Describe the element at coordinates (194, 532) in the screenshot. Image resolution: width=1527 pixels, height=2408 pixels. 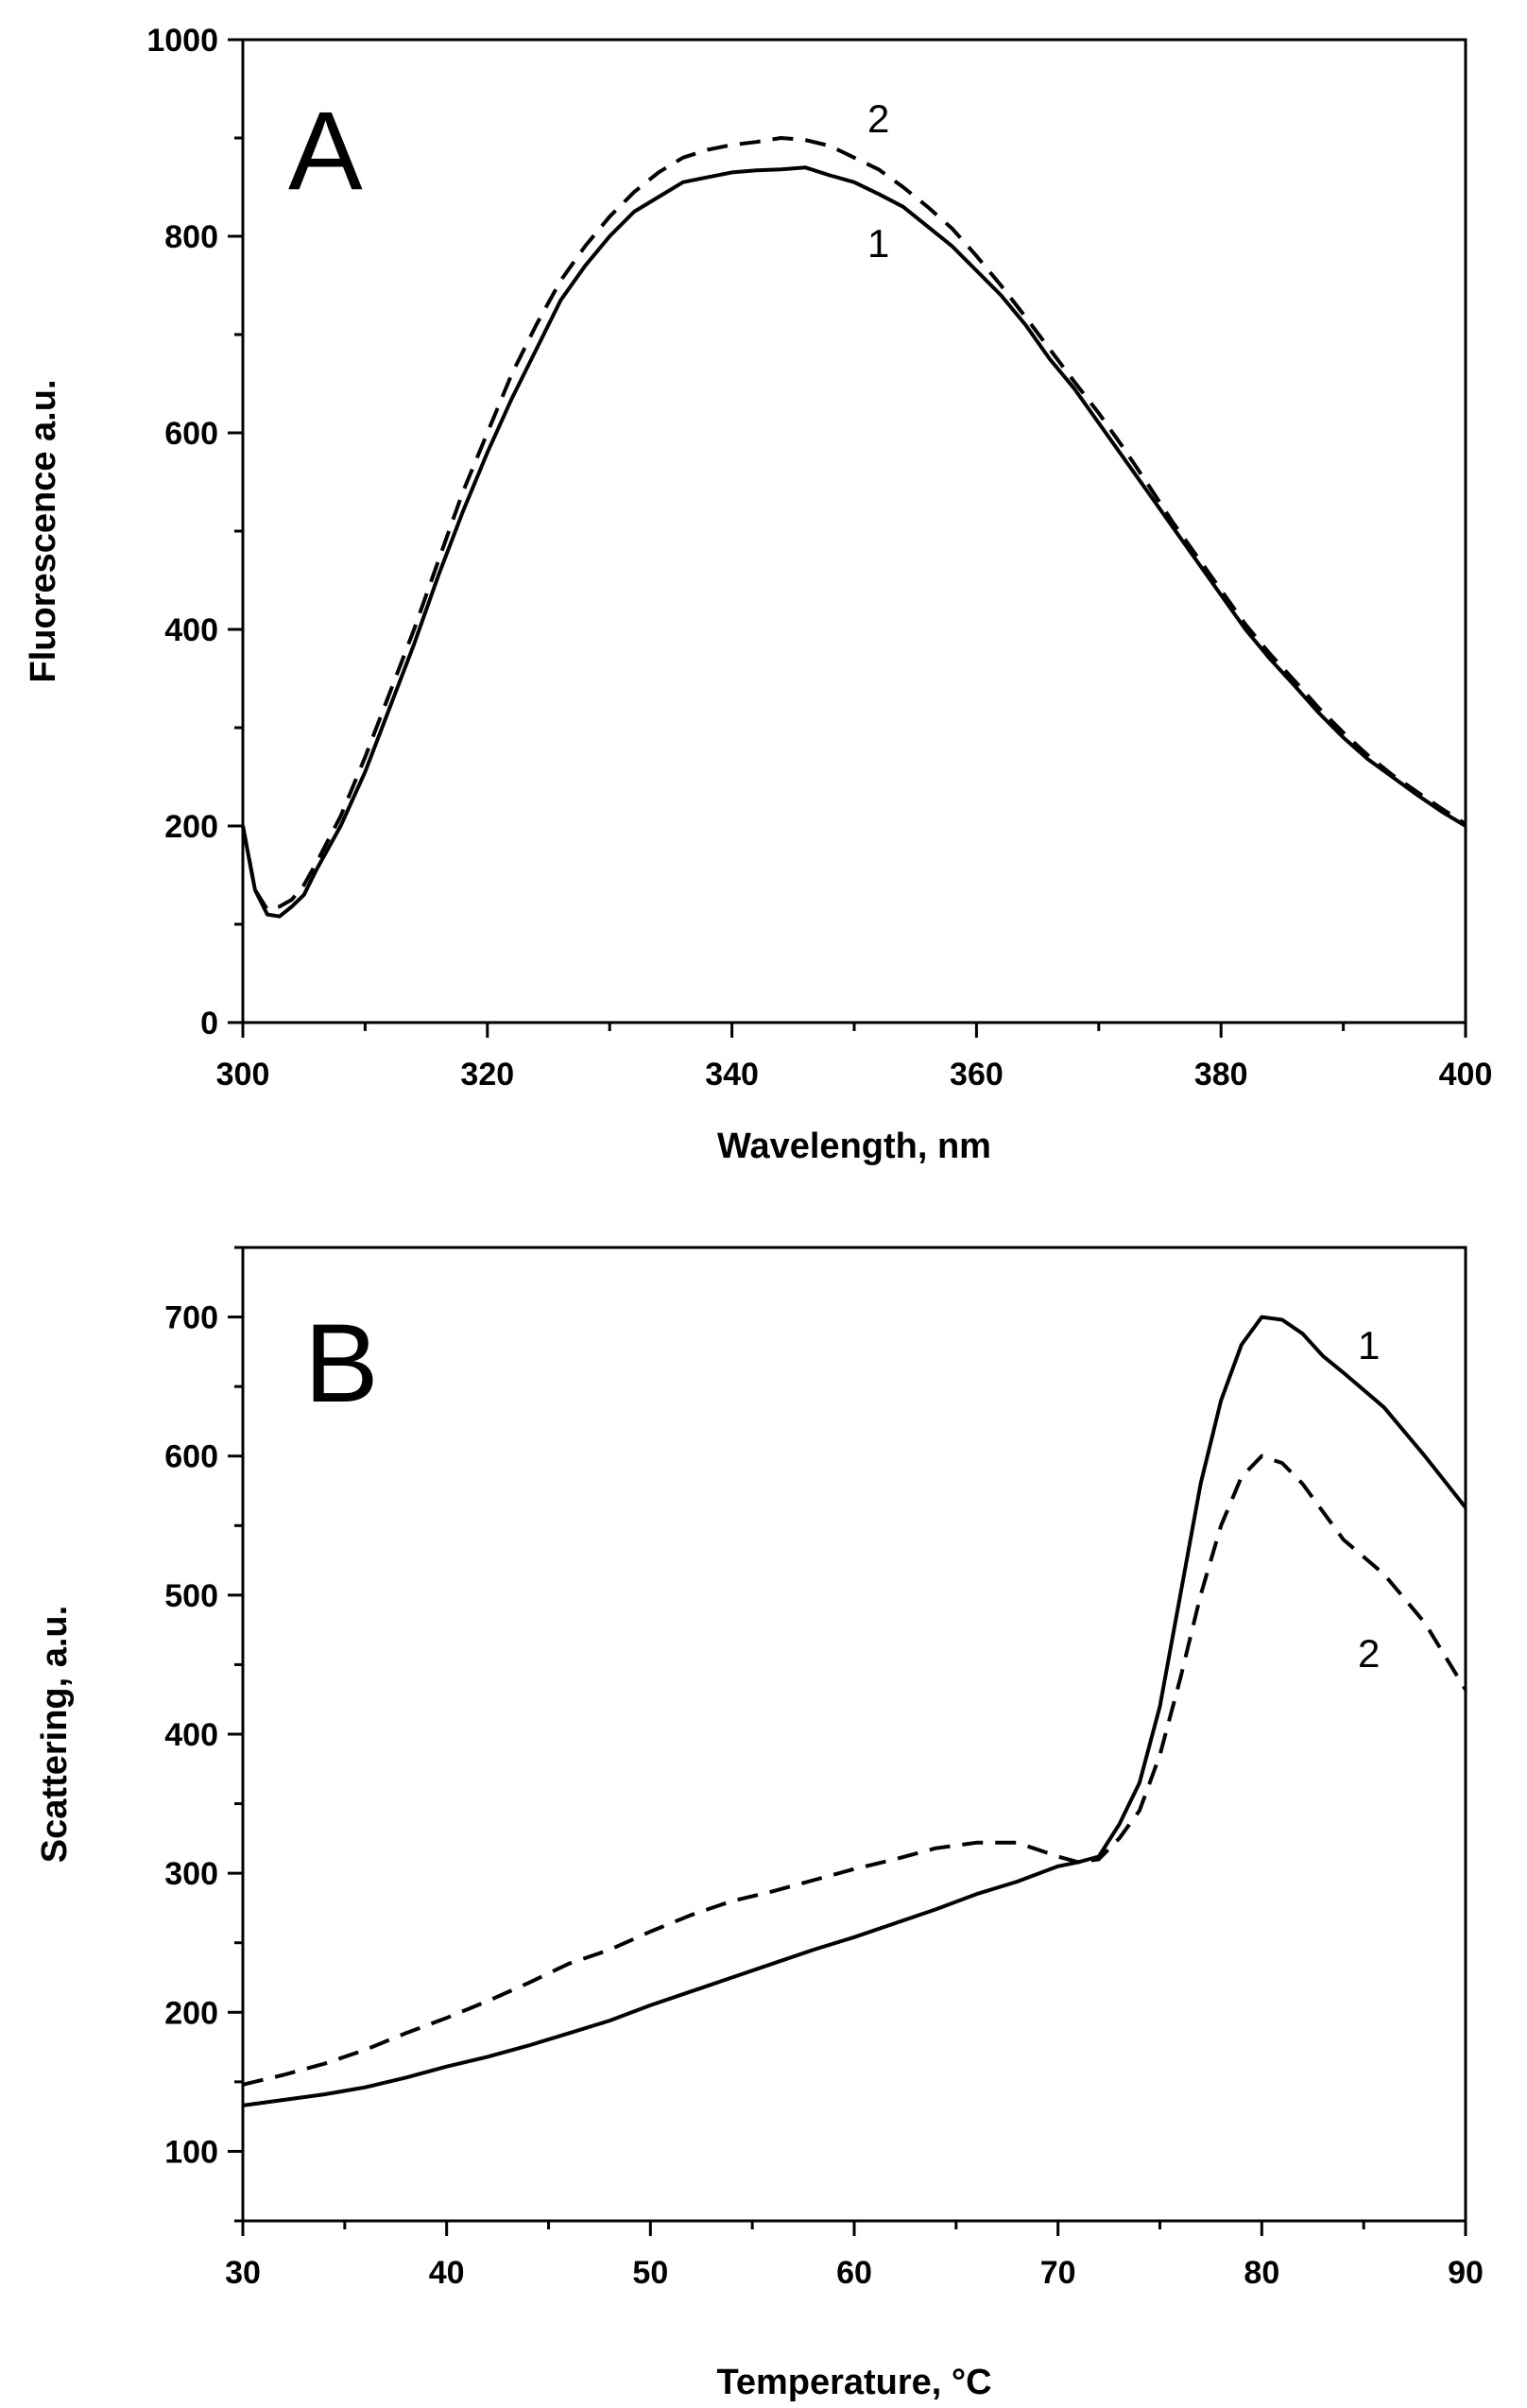
I see `panel-a-y-ticks: 0 200 400 600 800 1000` at that location.